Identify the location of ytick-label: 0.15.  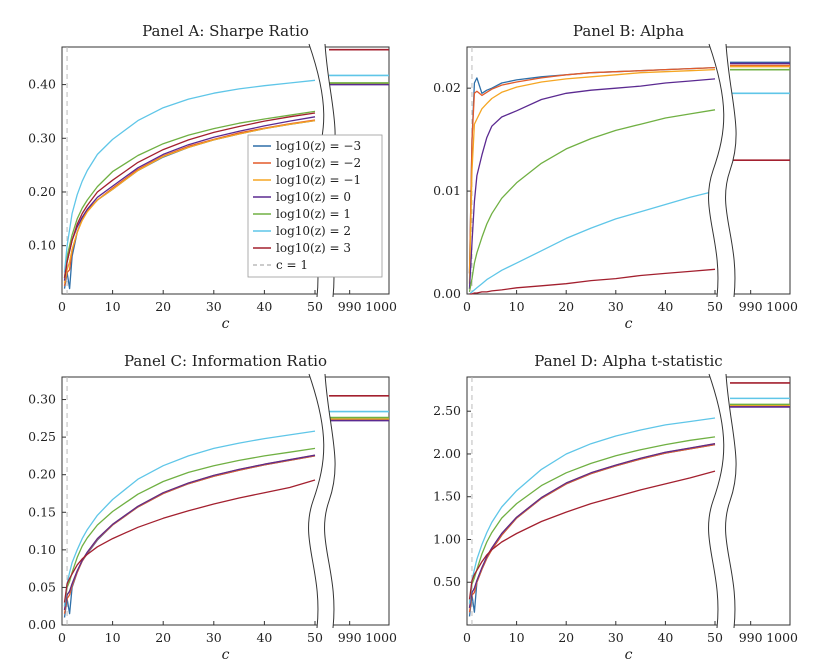
(42, 511).